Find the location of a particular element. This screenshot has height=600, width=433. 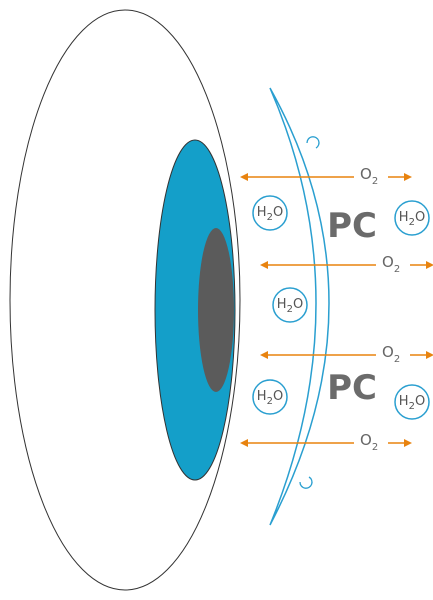

iris is located at coordinates (195, 310).